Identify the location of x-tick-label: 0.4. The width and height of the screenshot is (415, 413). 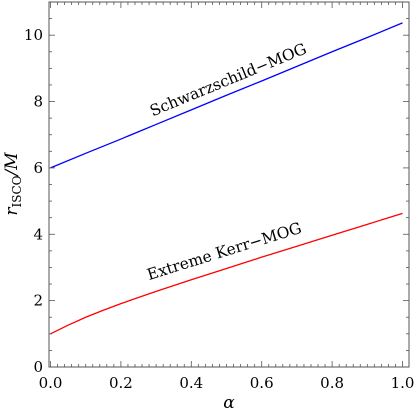
(191, 383).